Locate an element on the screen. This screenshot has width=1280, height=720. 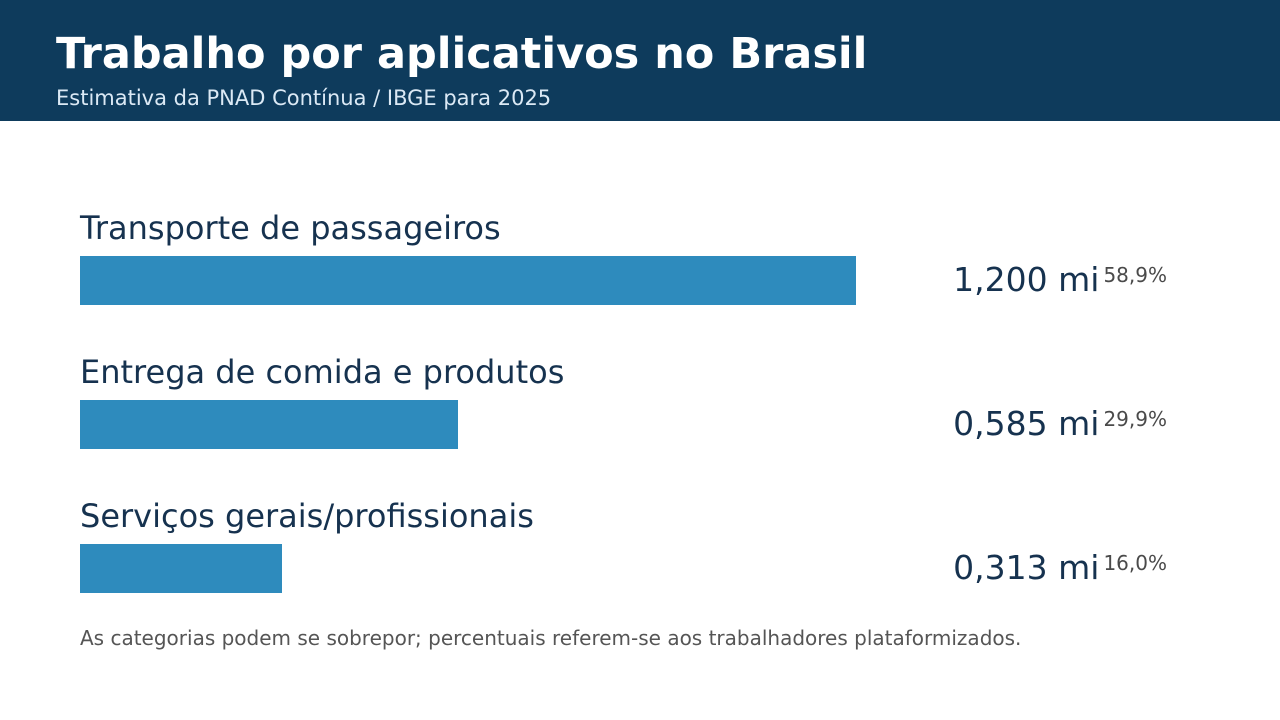
category-label: Serviços gerais/profissionais is located at coordinates (307, 516).